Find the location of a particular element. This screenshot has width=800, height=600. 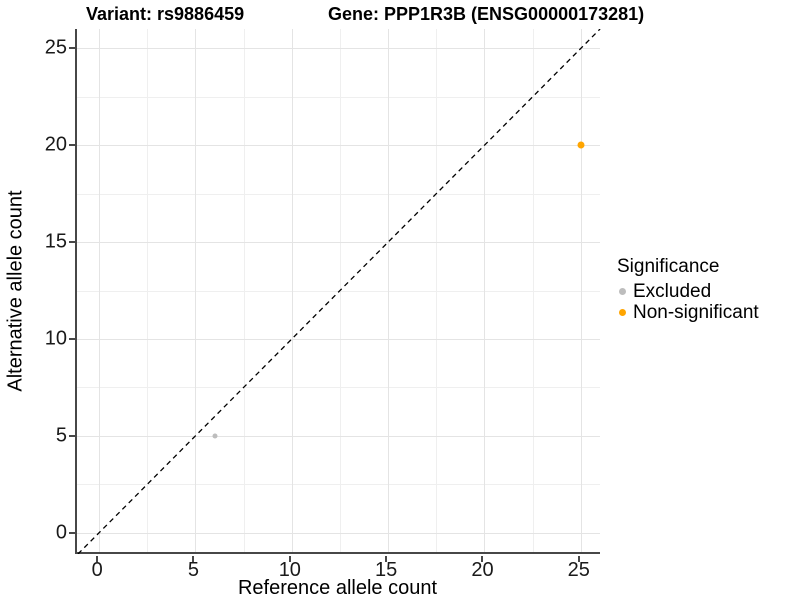

legend-item-non-significant: Non-significant is located at coordinates (688, 312).